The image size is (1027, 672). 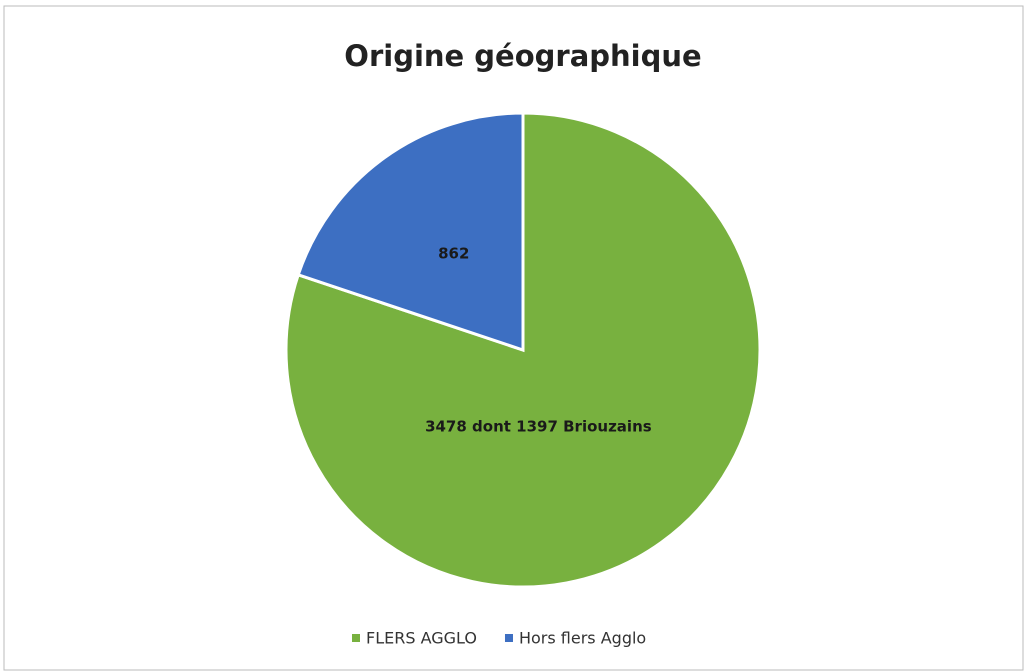 What do you see at coordinates (453, 253) in the screenshot?
I see `data-label: 862` at bounding box center [453, 253].